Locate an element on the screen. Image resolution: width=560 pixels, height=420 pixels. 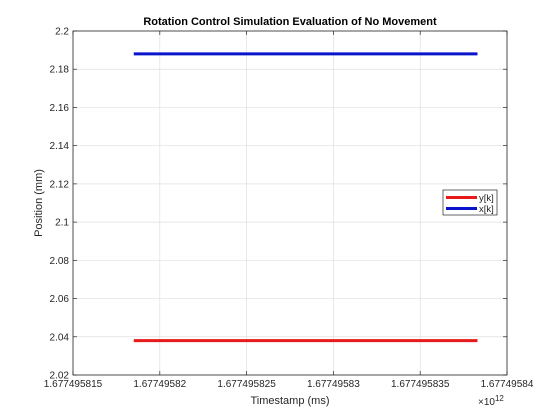
x-tick-label: 1.677495825 is located at coordinates (246, 384).